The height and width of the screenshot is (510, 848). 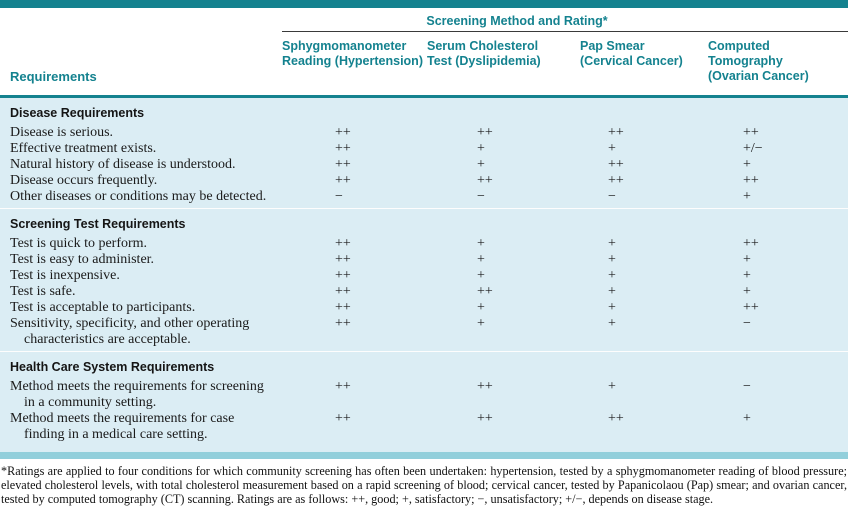 I want to click on table-row: Effective treatment exists.+++++/−, so click(x=424, y=149).